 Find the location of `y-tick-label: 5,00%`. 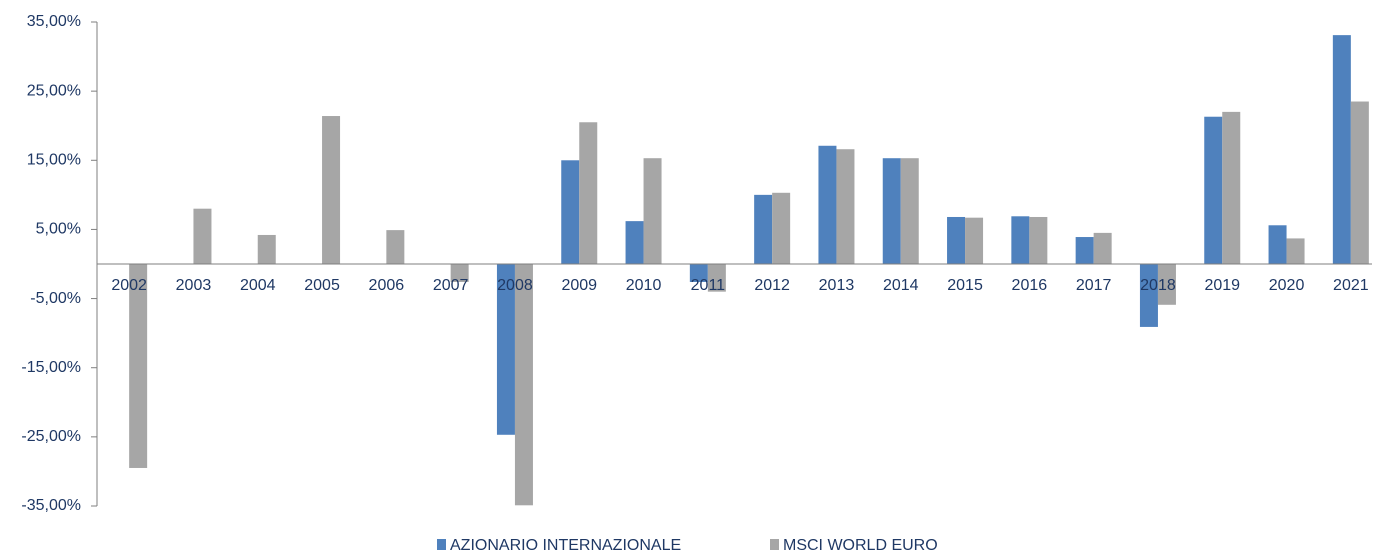

y-tick-label: 5,00% is located at coordinates (58, 229).